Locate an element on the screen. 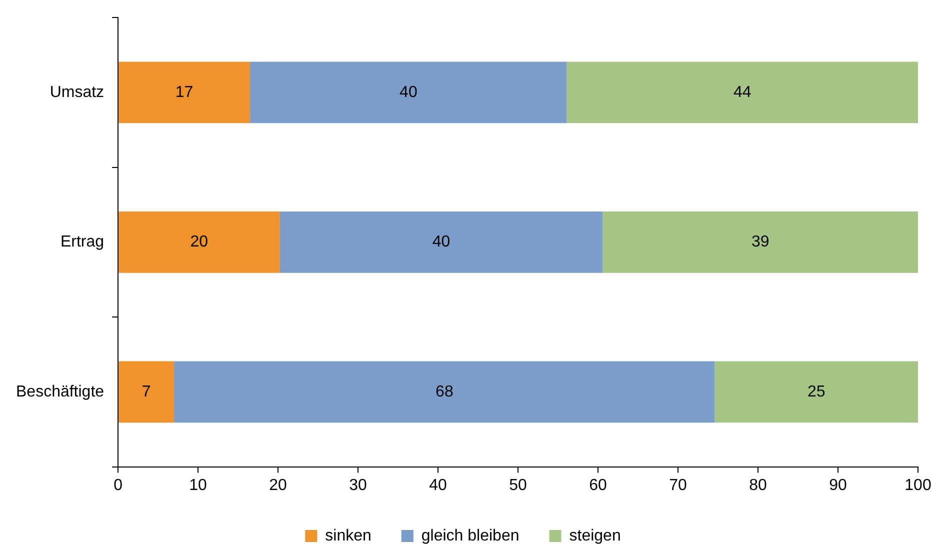  x-tick-label: 60 is located at coordinates (598, 485).